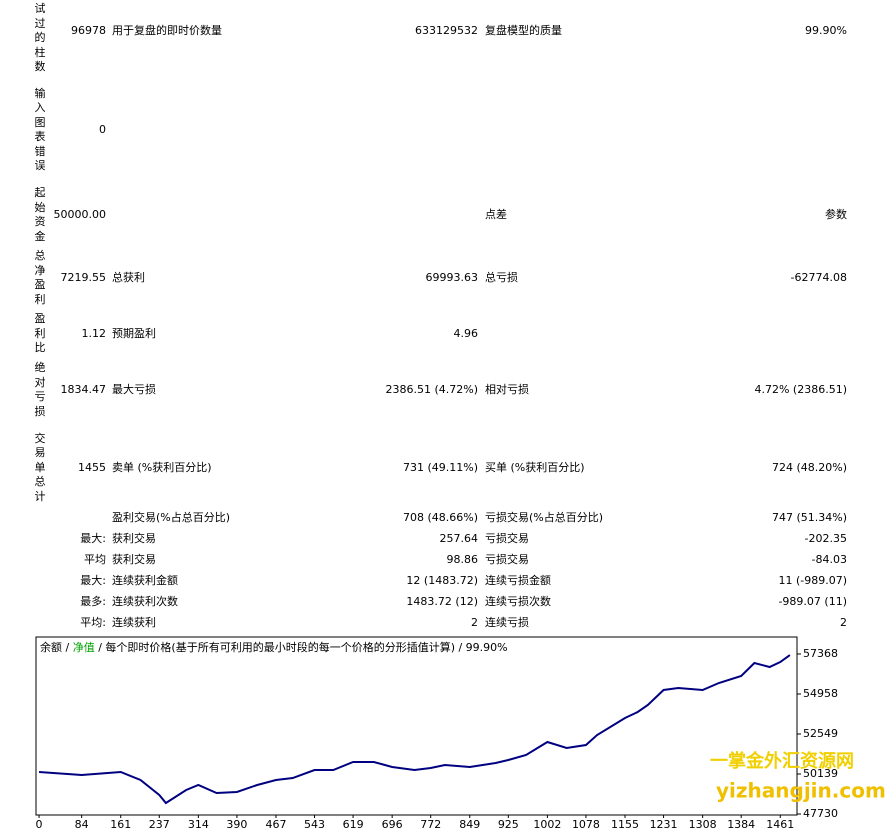 The width and height of the screenshot is (886, 838). I want to click on x-tick-label: 1308, so click(703, 824).